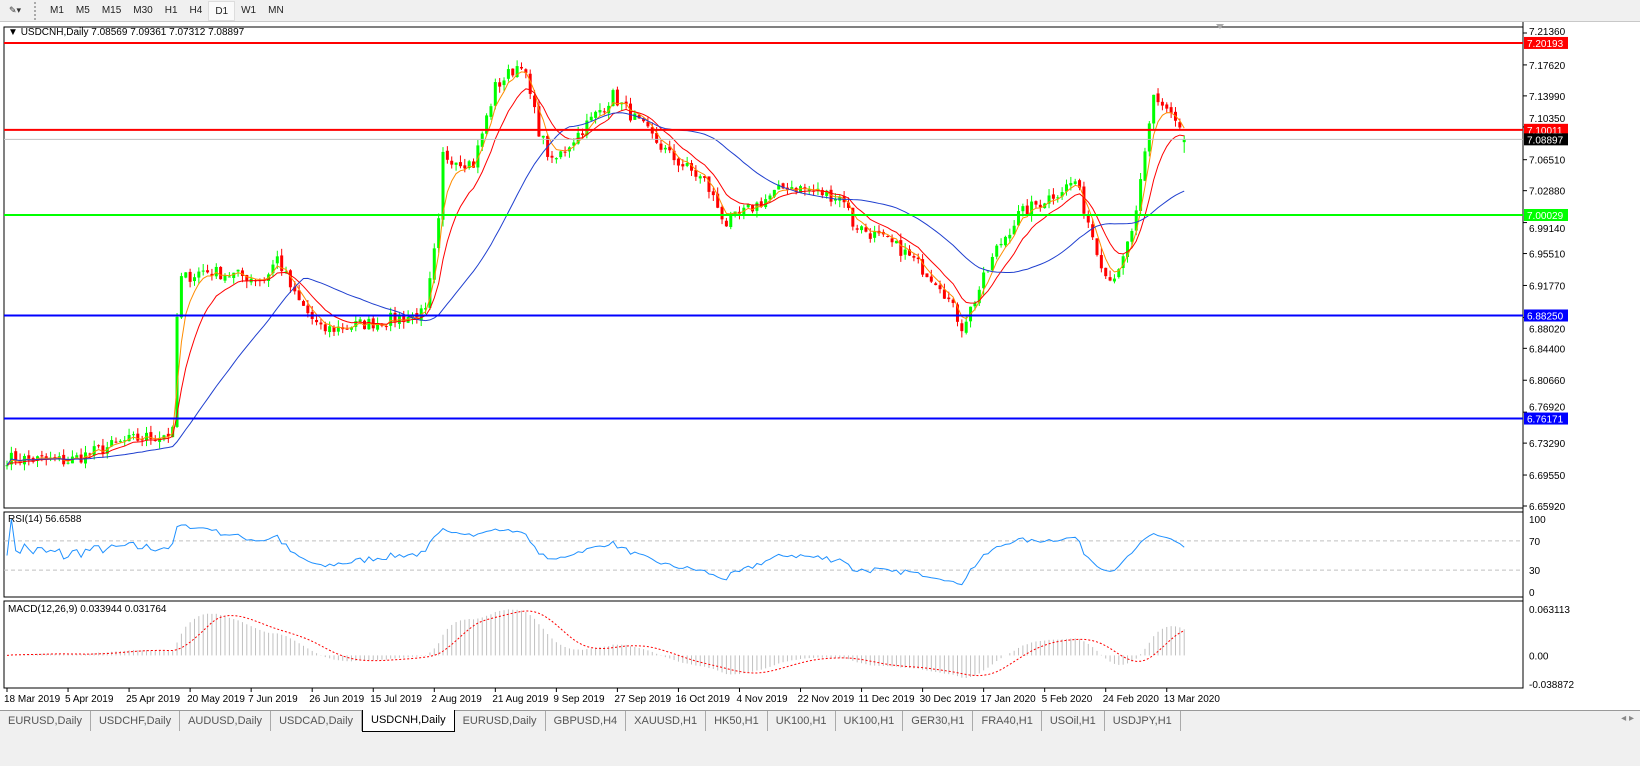 Image resolution: width=1640 pixels, height=766 pixels. I want to click on date-tick-label: 15 Jul 2019, so click(396, 699).